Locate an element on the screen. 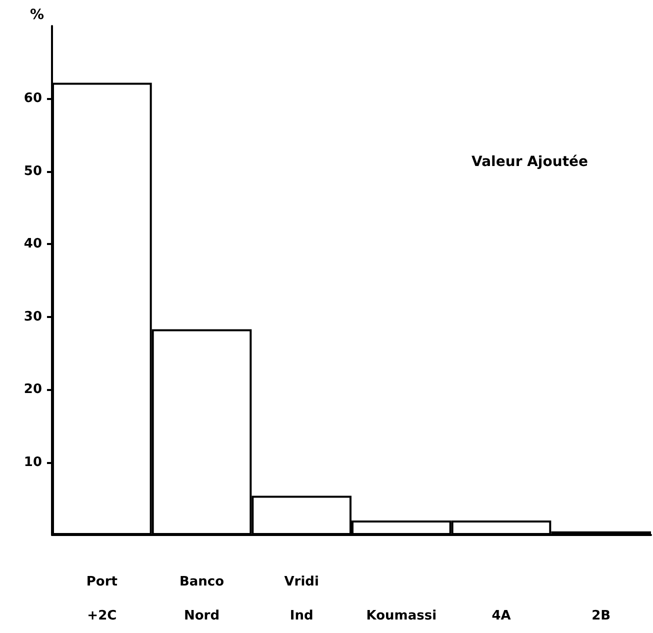 The width and height of the screenshot is (653, 633). y-tick-label: 60 is located at coordinates (33, 98).